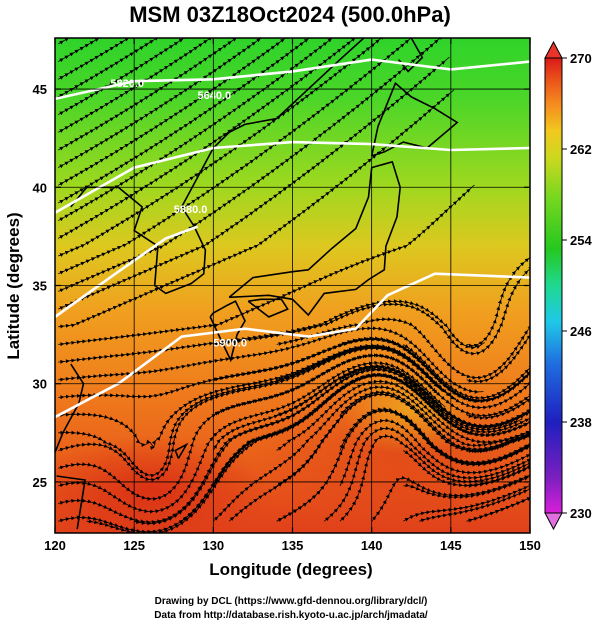 The height and width of the screenshot is (625, 599). I want to click on contour-label: 5820.0, so click(127, 84).